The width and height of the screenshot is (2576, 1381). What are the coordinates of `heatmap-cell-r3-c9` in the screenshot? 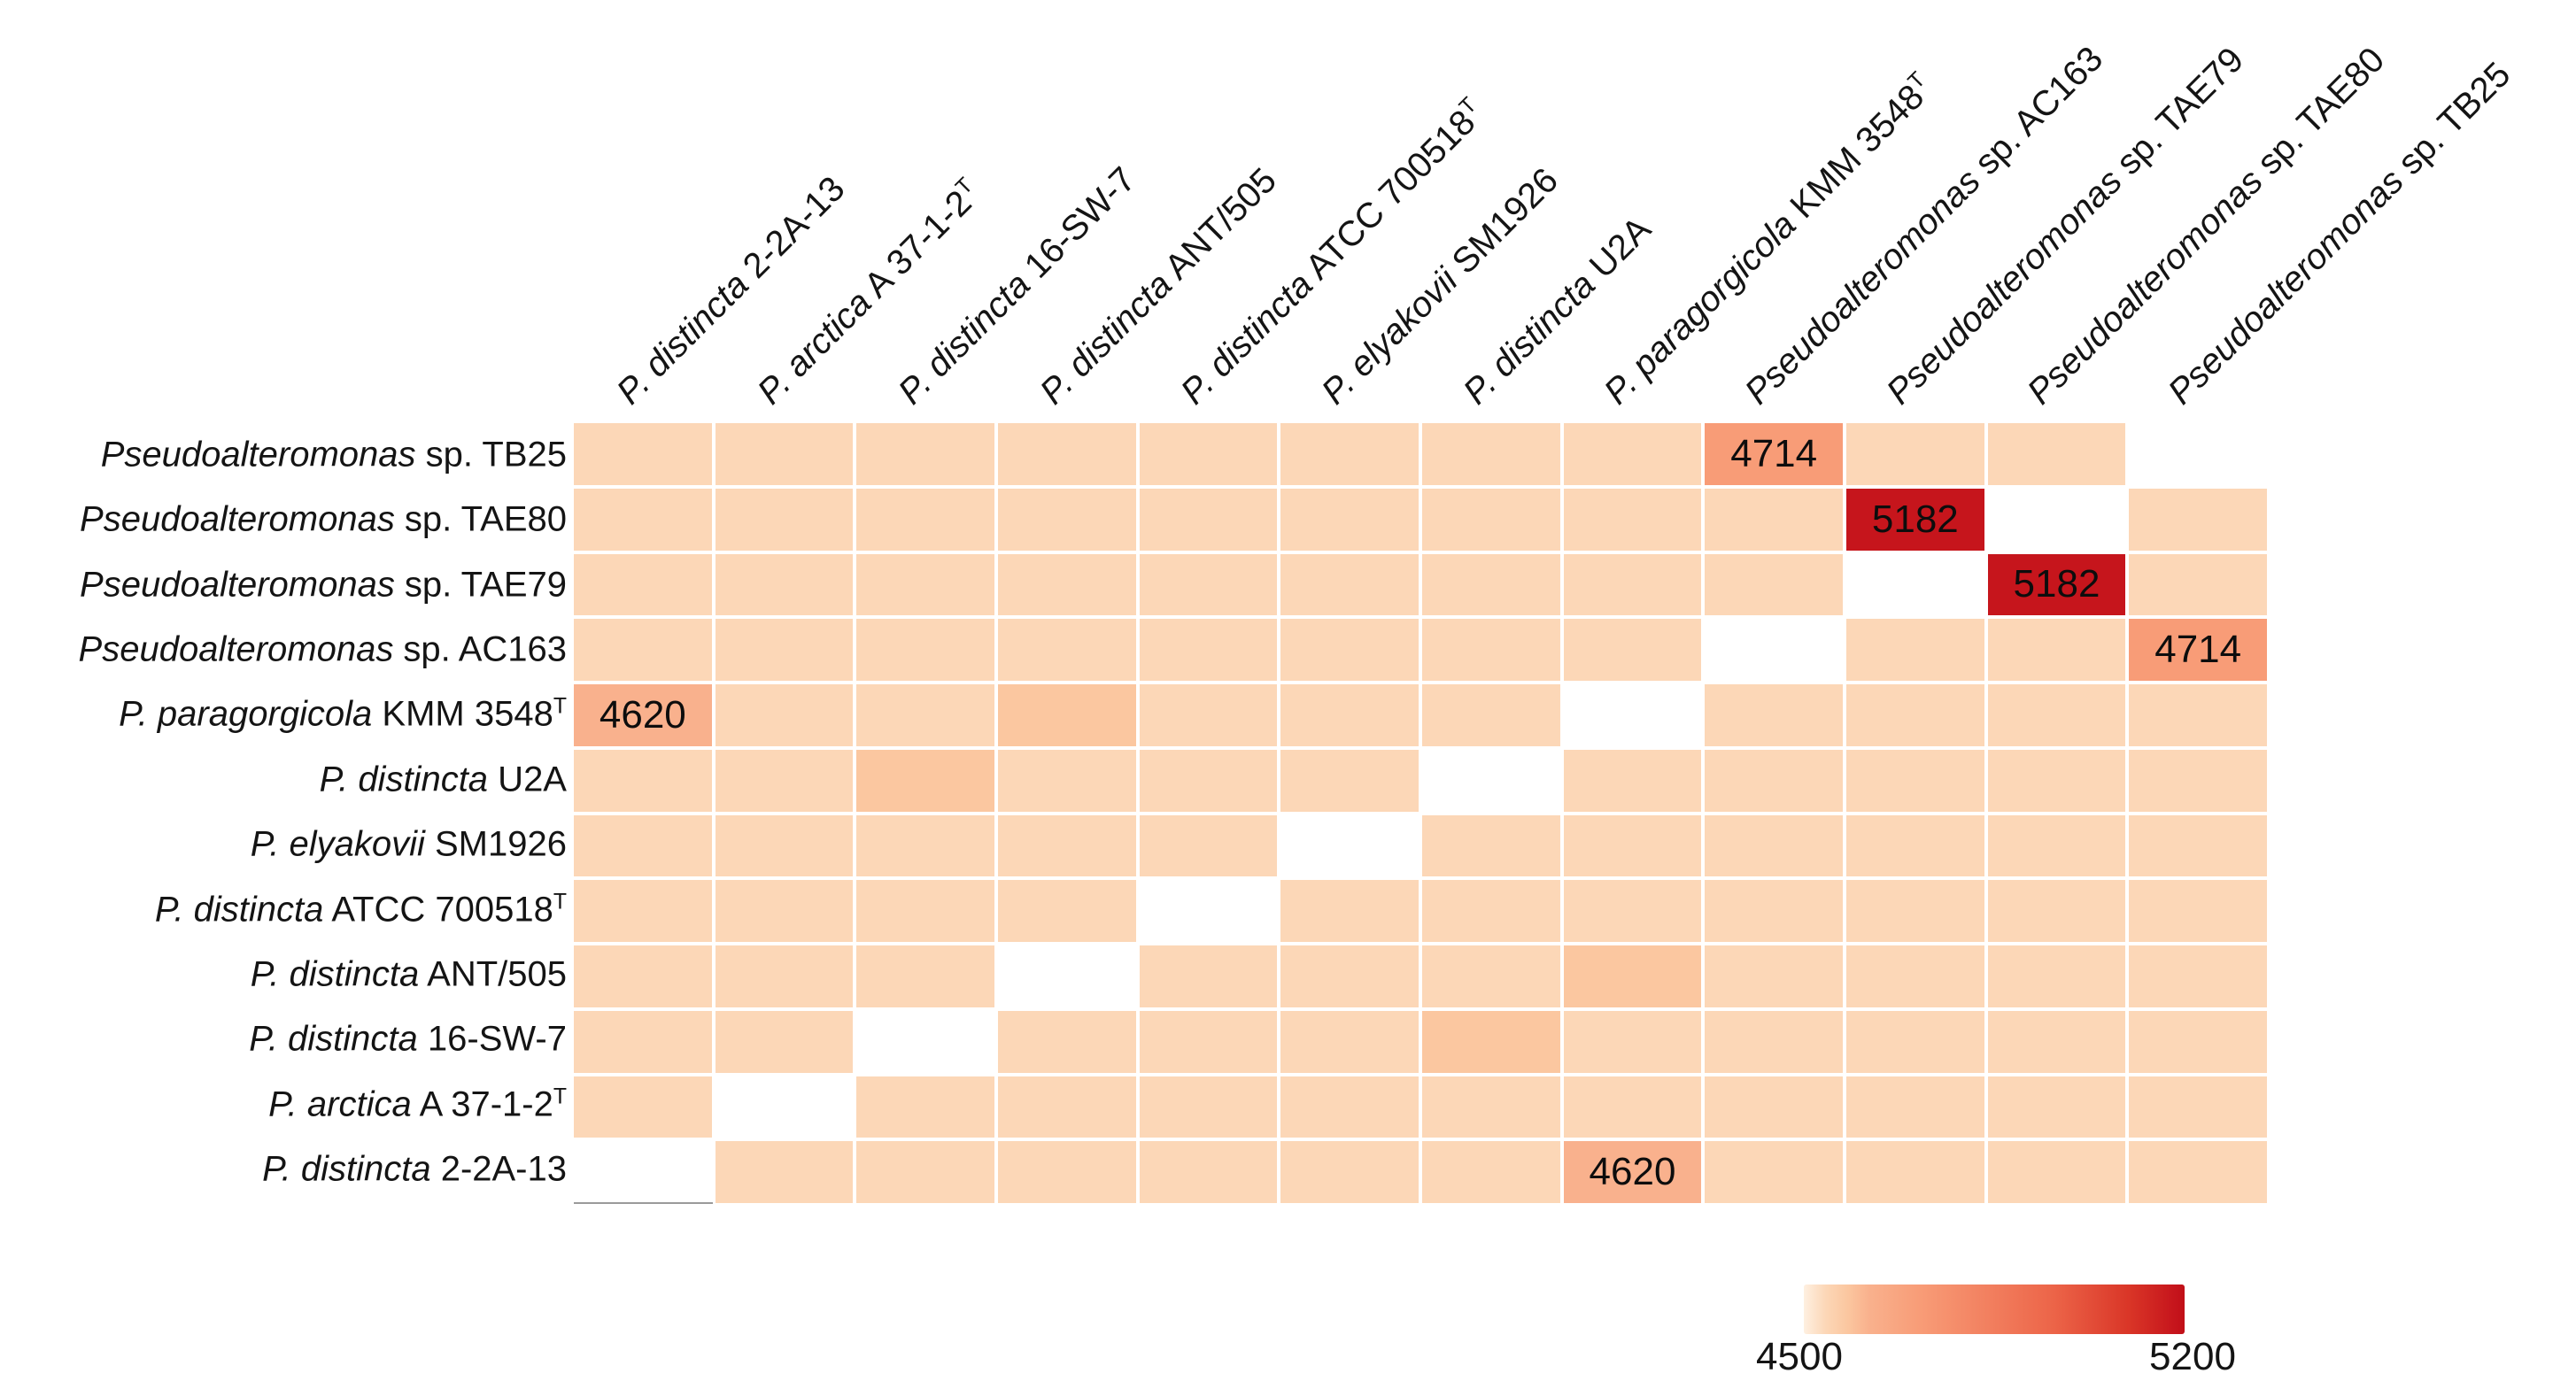 It's located at (1774, 584).